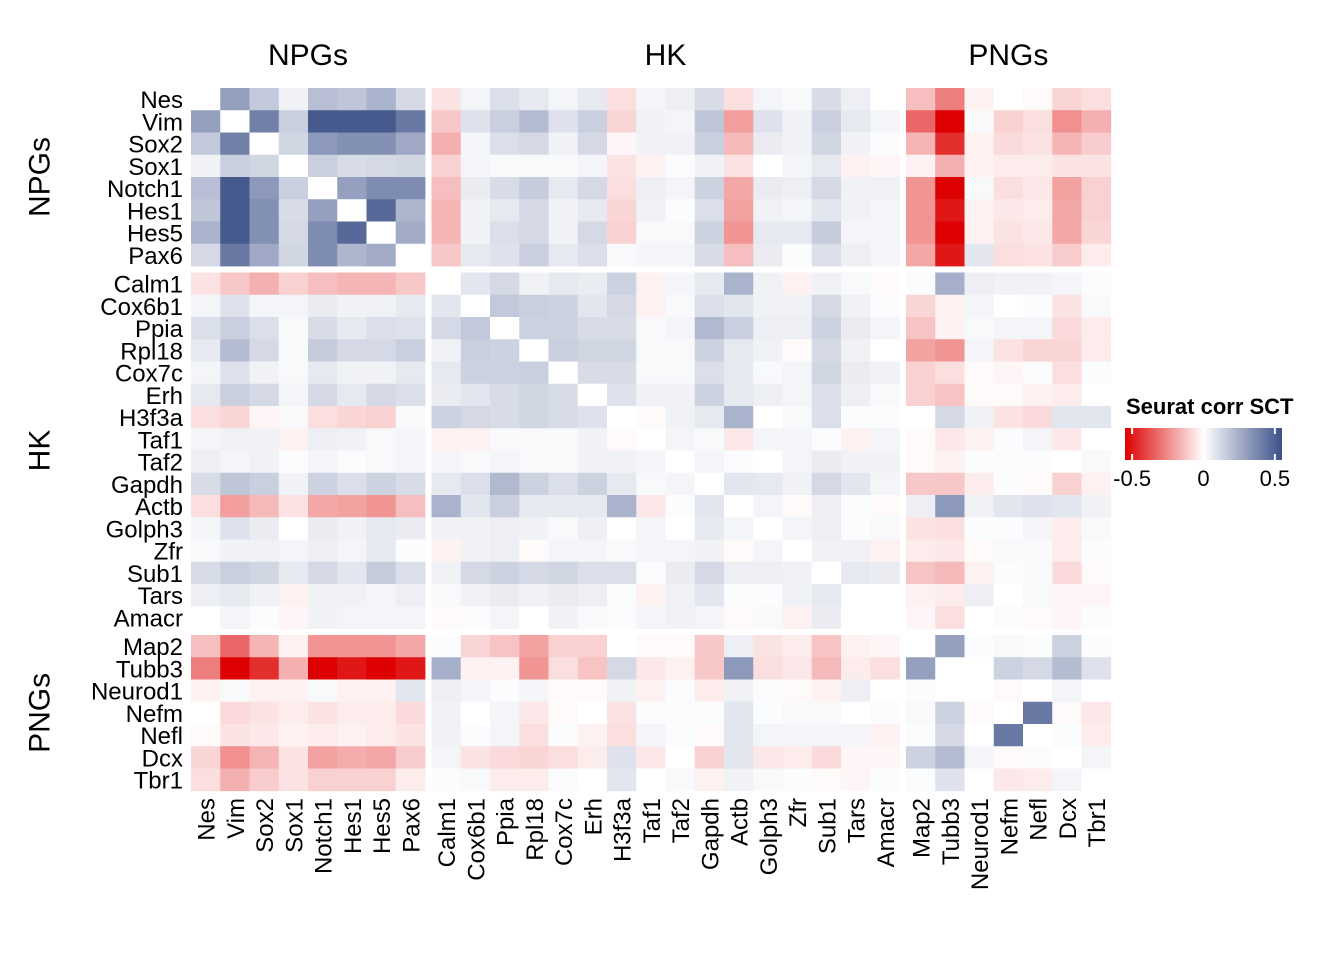 The height and width of the screenshot is (960, 1344). What do you see at coordinates (826, 646) in the screenshot?
I see `heatmap-cell-map2-sub1` at bounding box center [826, 646].